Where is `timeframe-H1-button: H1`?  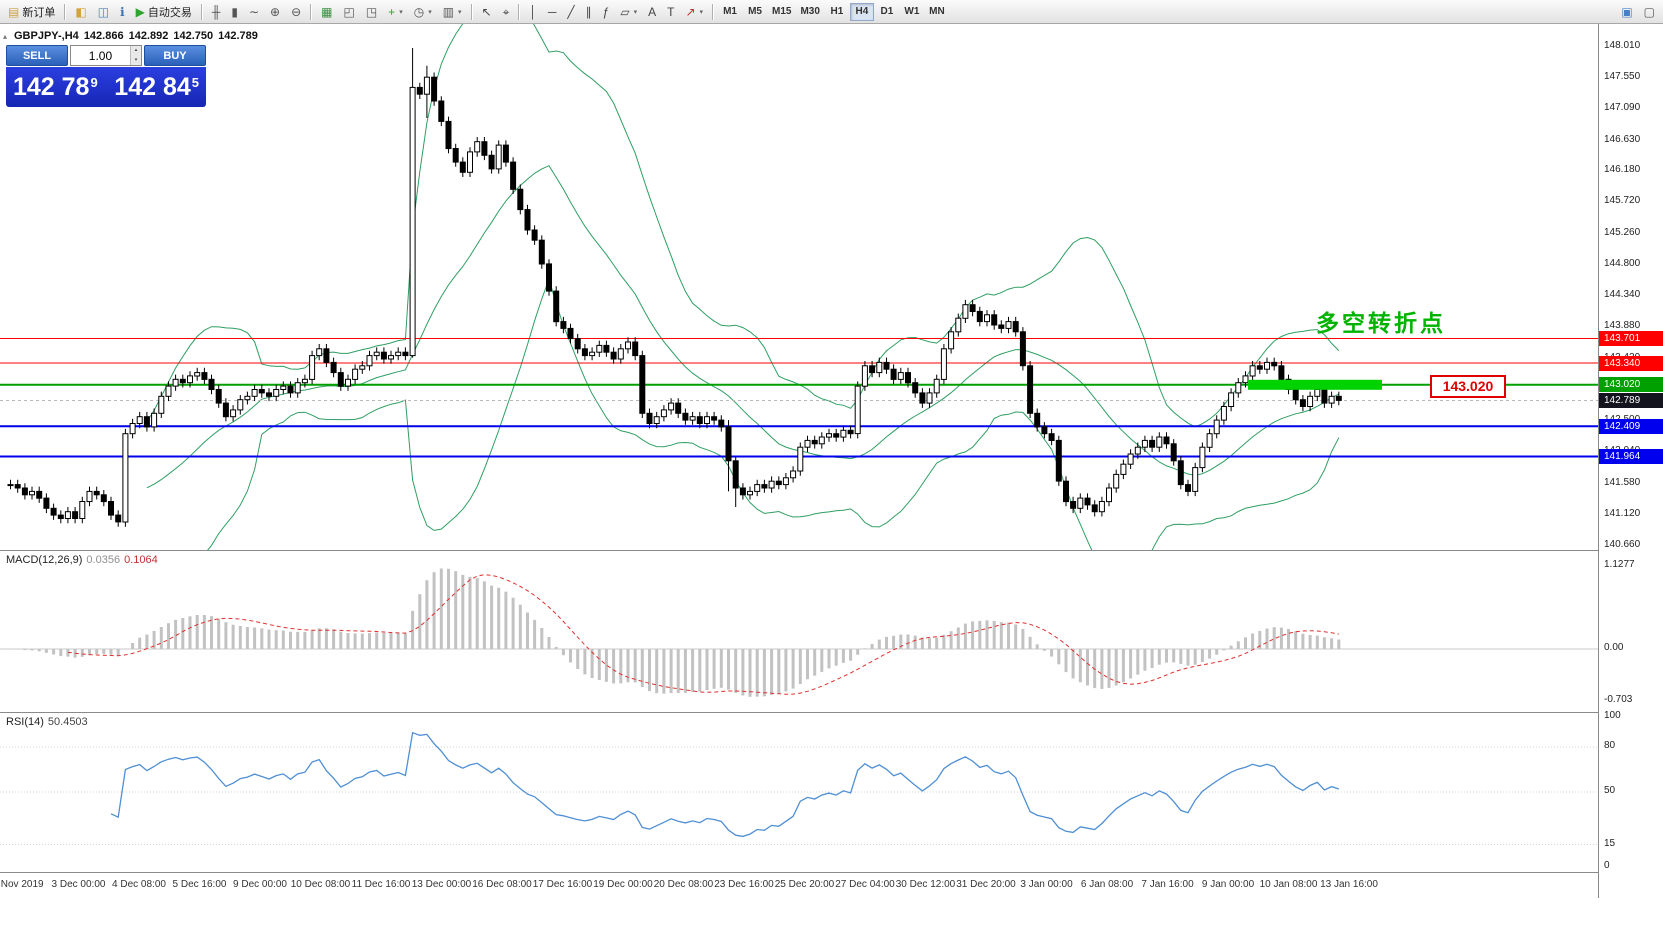 timeframe-H1-button: H1 is located at coordinates (837, 12).